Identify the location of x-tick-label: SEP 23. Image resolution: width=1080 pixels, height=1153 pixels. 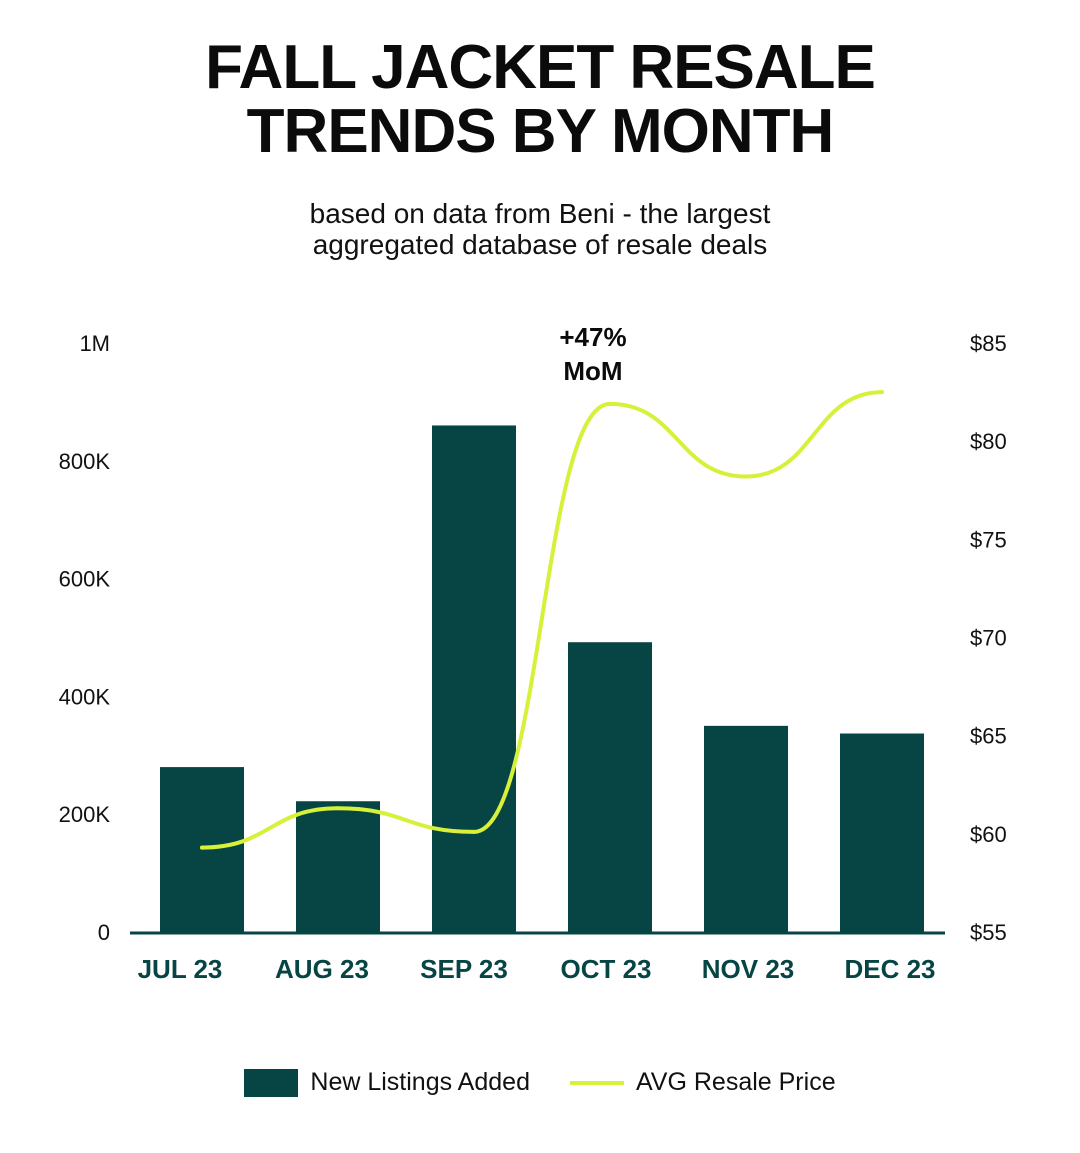
(464, 969).